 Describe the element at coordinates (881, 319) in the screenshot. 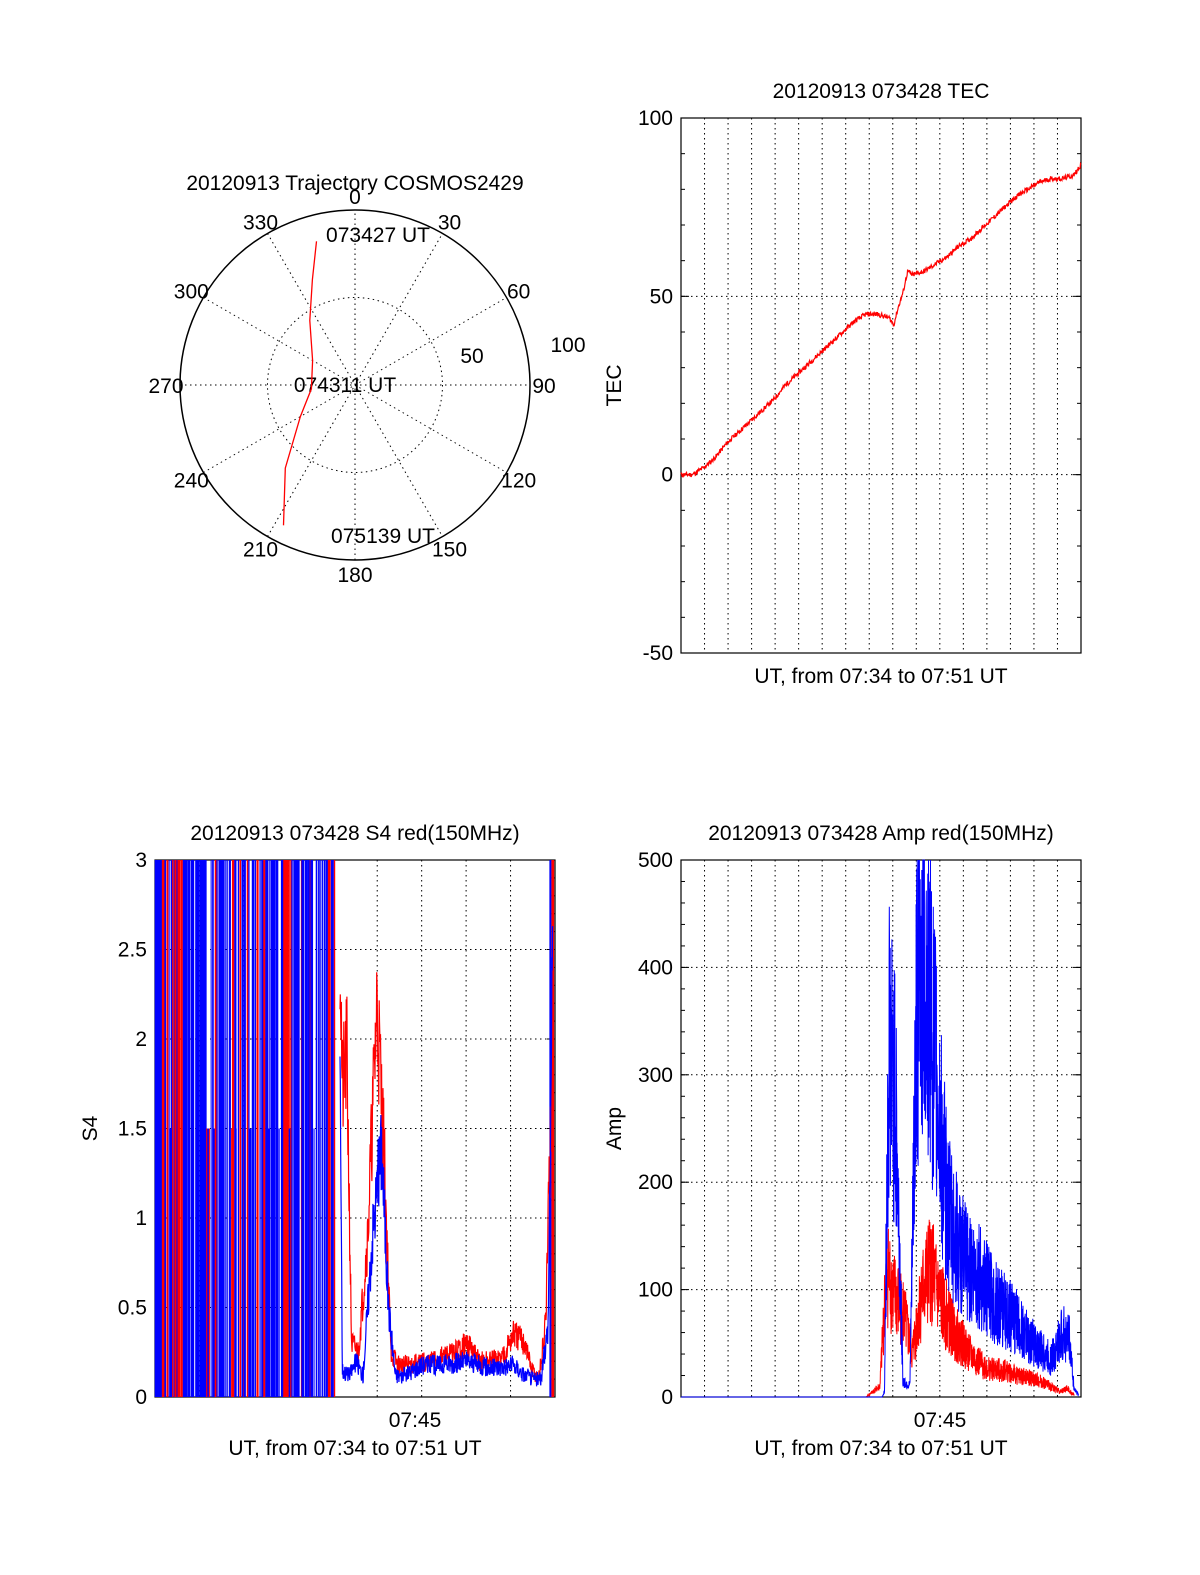

I see `tec-series-line` at that location.